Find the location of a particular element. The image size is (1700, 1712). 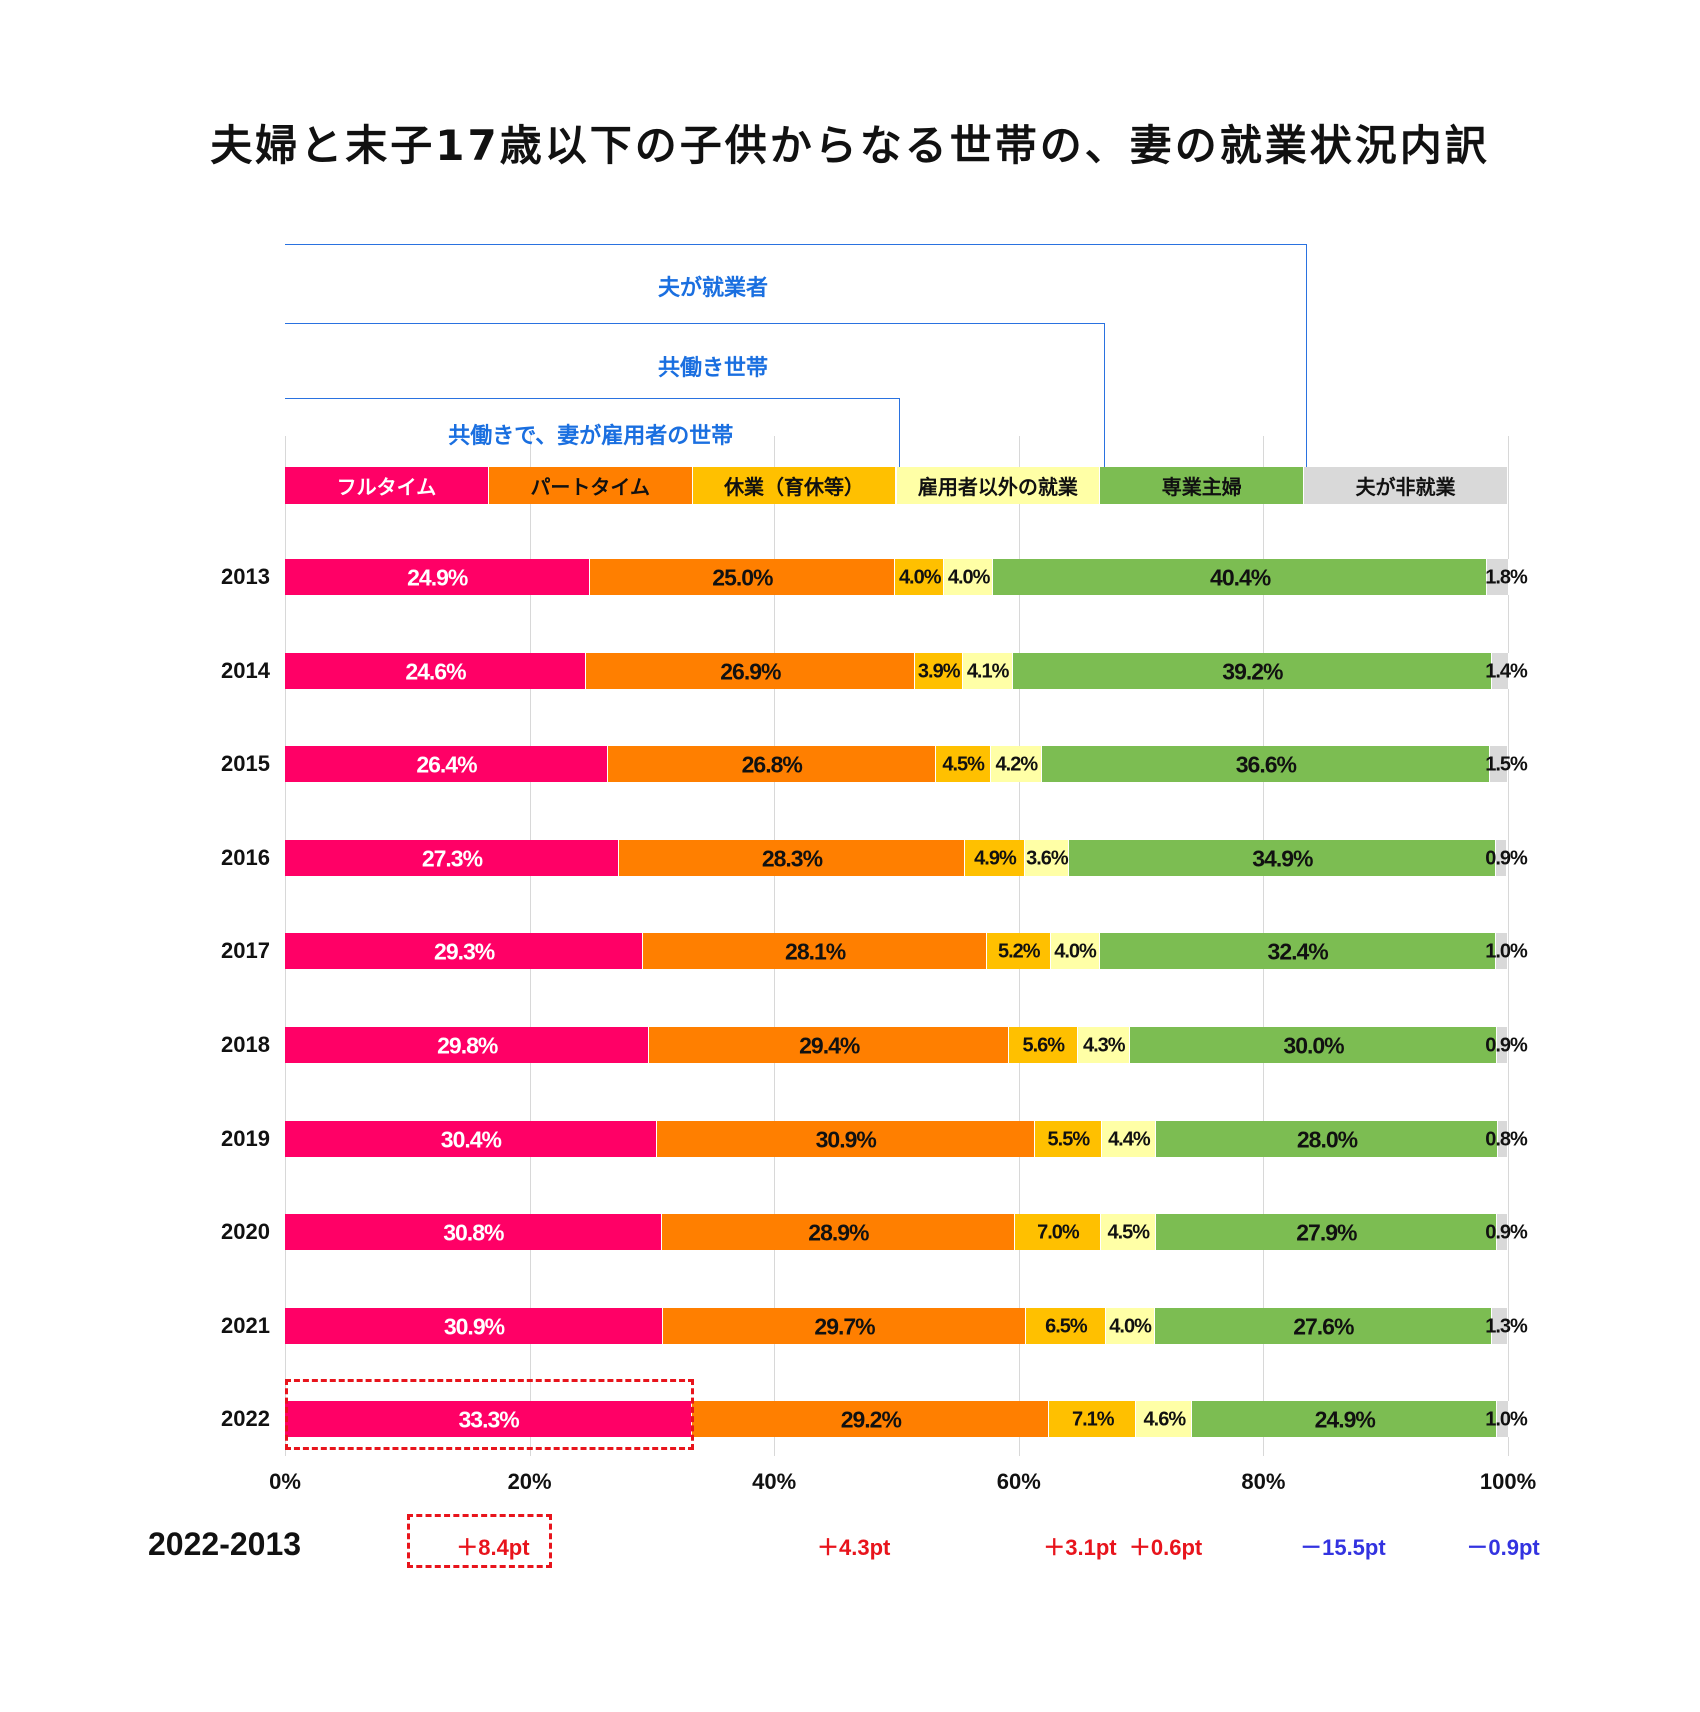

bracket-label: 夫が就業者 is located at coordinates (713, 288).